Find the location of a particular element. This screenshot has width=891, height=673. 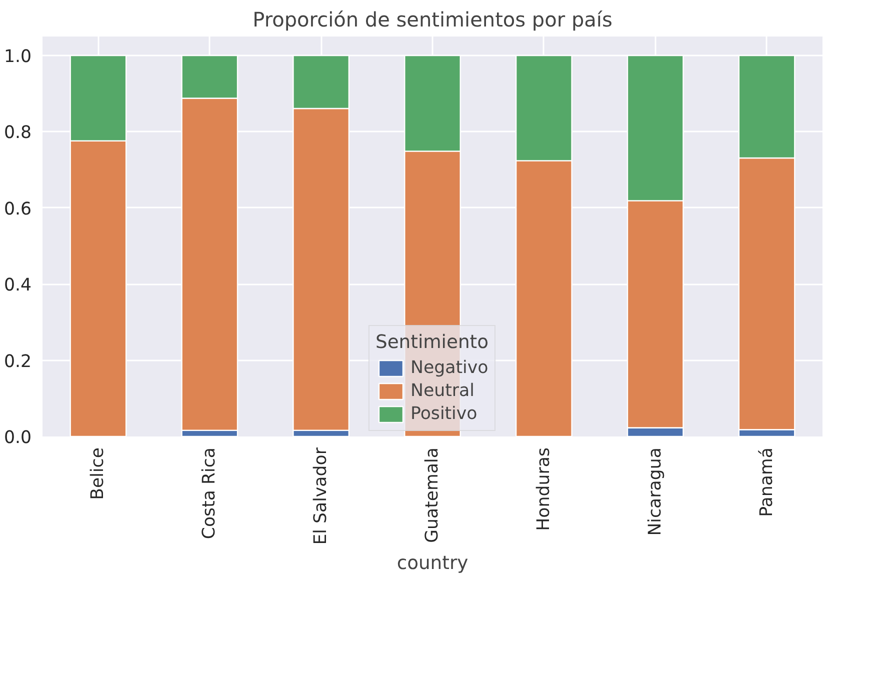

x-tick-label: Costa Rica is located at coordinates (210, 493).